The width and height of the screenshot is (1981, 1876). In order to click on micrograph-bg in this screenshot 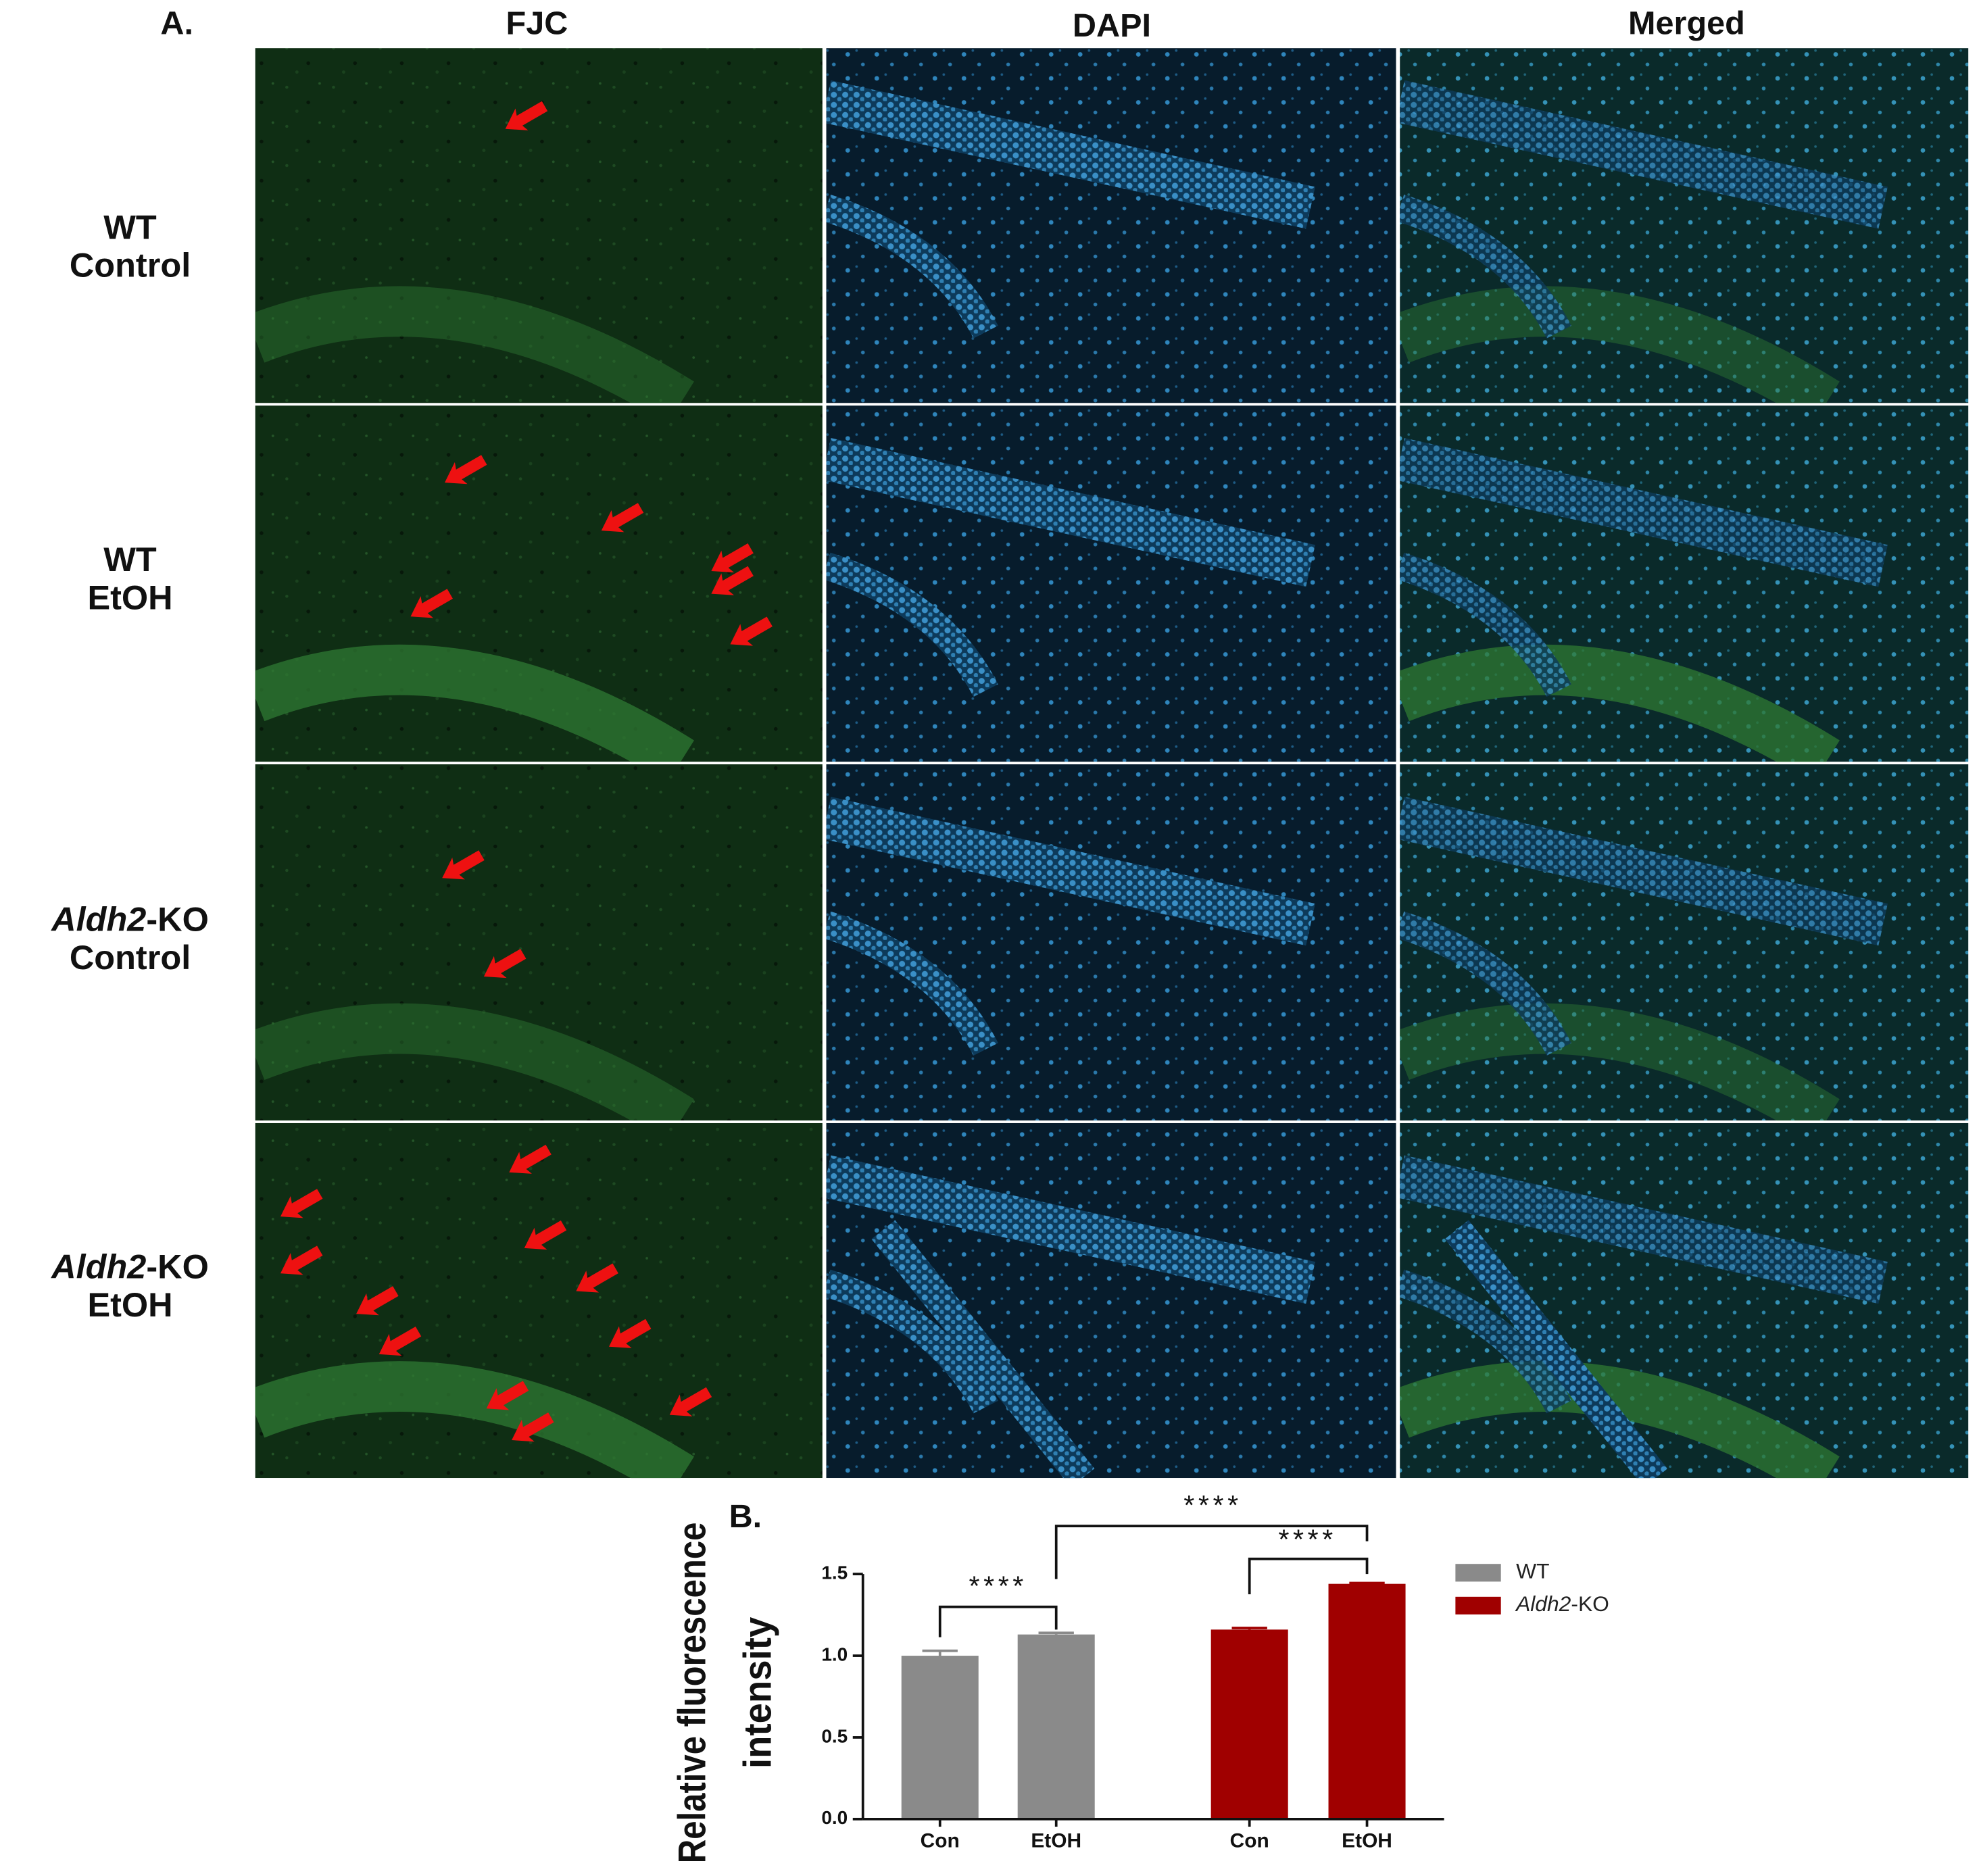, I will do `click(539, 942)`.